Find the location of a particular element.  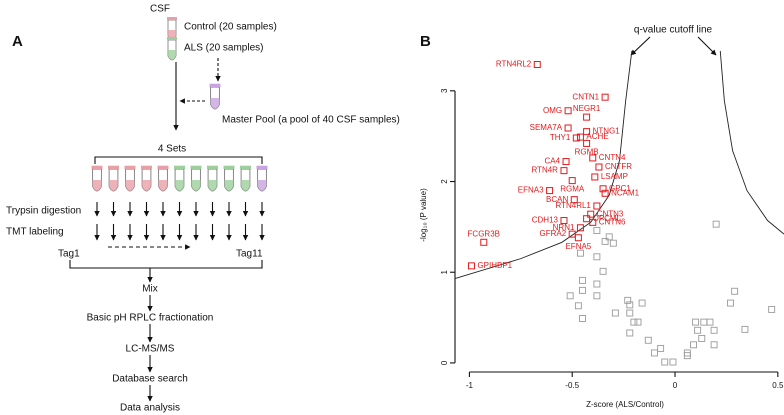

sets-label: 4 Sets is located at coordinates (172, 149).